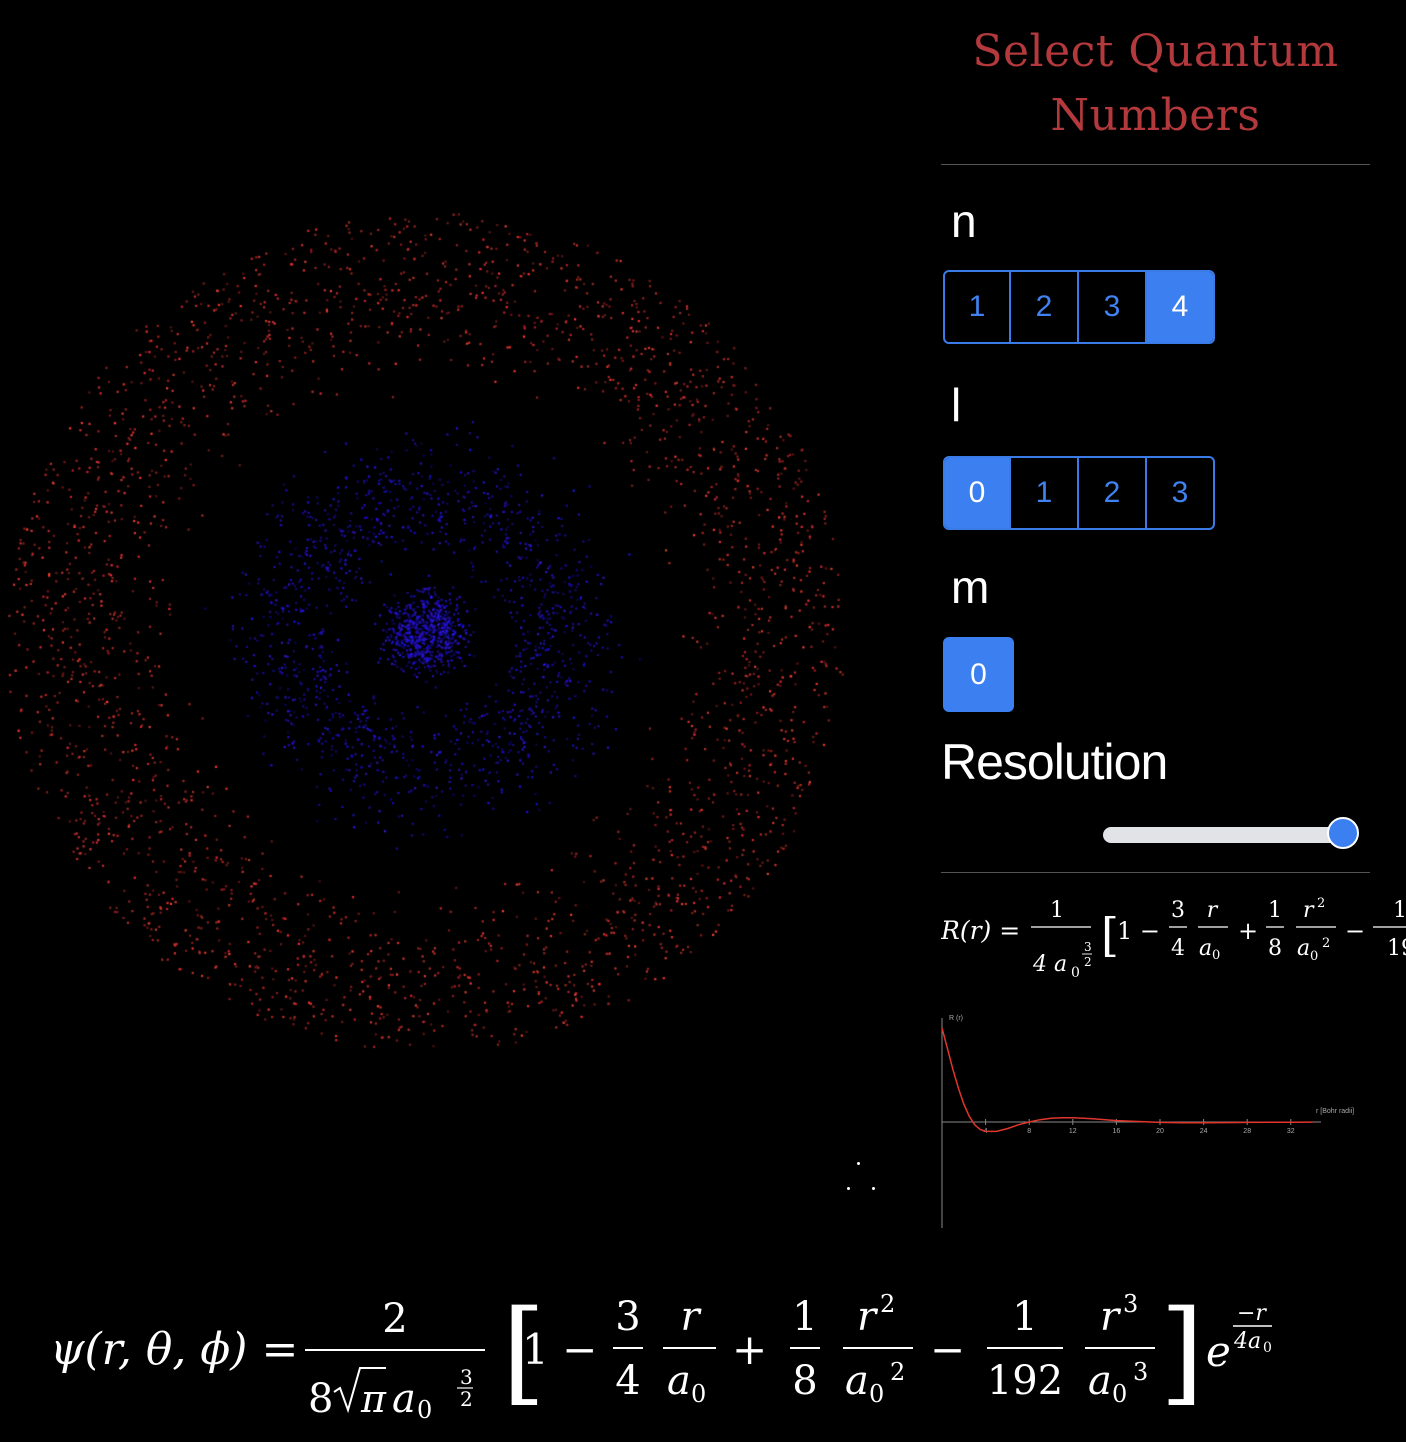  I want to click on plot-x-tick-label: 20, so click(1160, 1131).